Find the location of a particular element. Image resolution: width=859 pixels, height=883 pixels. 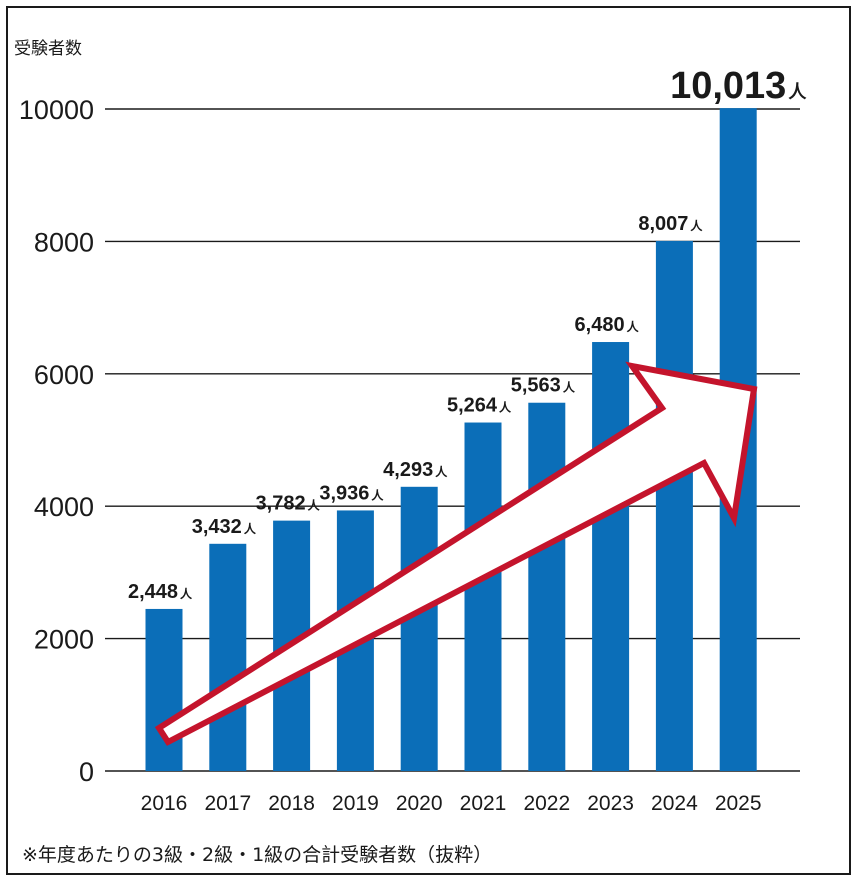

x-tick-label: 2020 is located at coordinates (419, 803).